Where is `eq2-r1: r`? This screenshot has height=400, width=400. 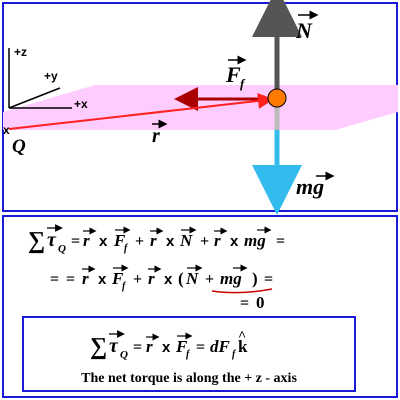 eq2-r1: r is located at coordinates (85, 278).